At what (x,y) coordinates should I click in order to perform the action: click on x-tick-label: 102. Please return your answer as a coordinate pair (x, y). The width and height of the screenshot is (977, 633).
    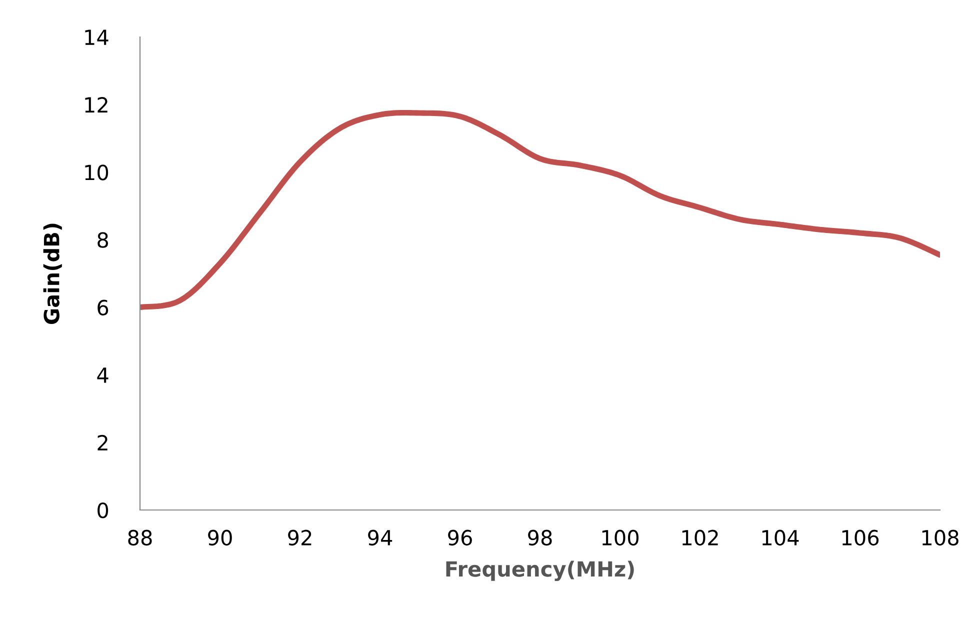
    Looking at the image, I should click on (700, 538).